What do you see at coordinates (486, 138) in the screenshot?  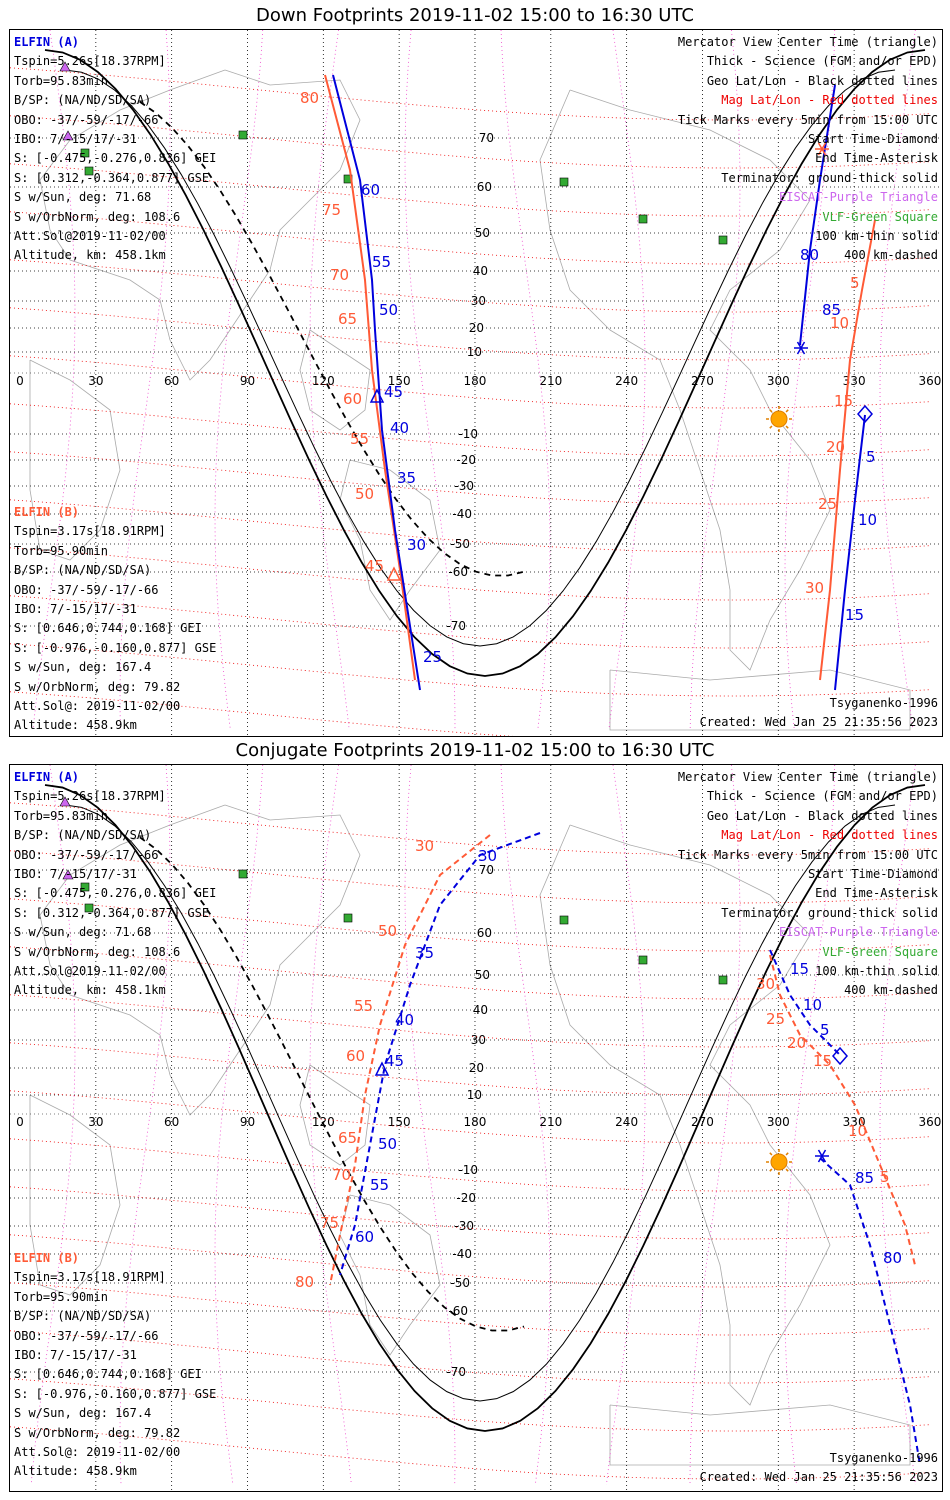 I see `lat-tick-label: 70` at bounding box center [486, 138].